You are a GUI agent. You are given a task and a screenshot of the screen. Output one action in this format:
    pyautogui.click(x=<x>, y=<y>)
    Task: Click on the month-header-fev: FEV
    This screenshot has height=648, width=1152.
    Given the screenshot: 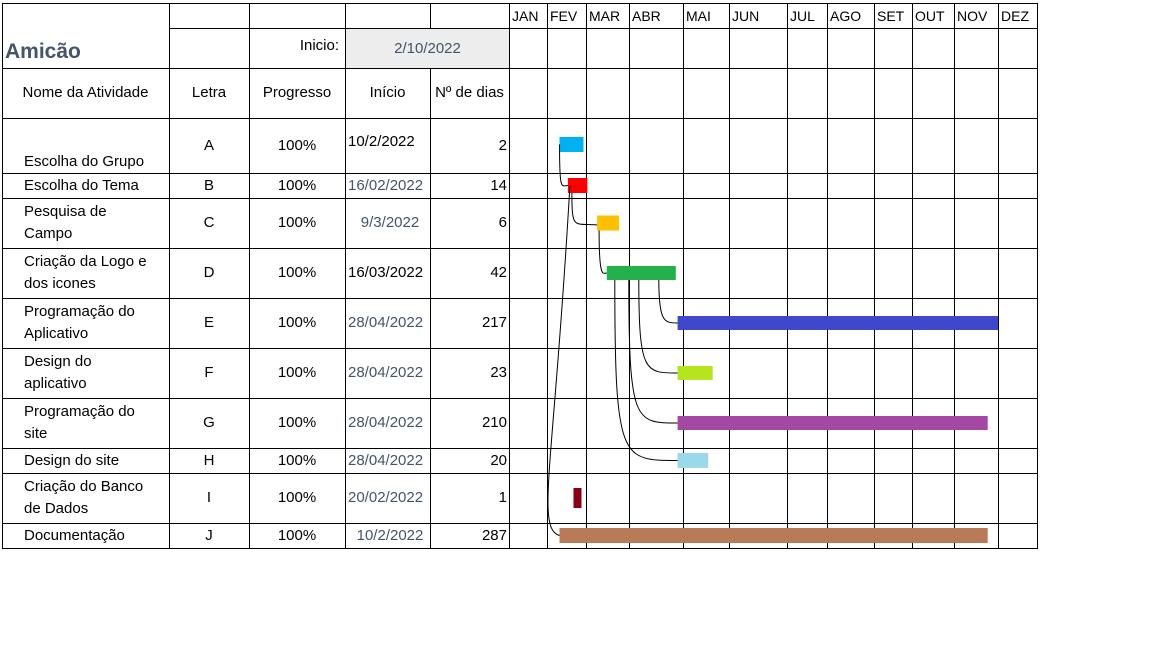 What is the action you would take?
    pyautogui.click(x=564, y=16)
    